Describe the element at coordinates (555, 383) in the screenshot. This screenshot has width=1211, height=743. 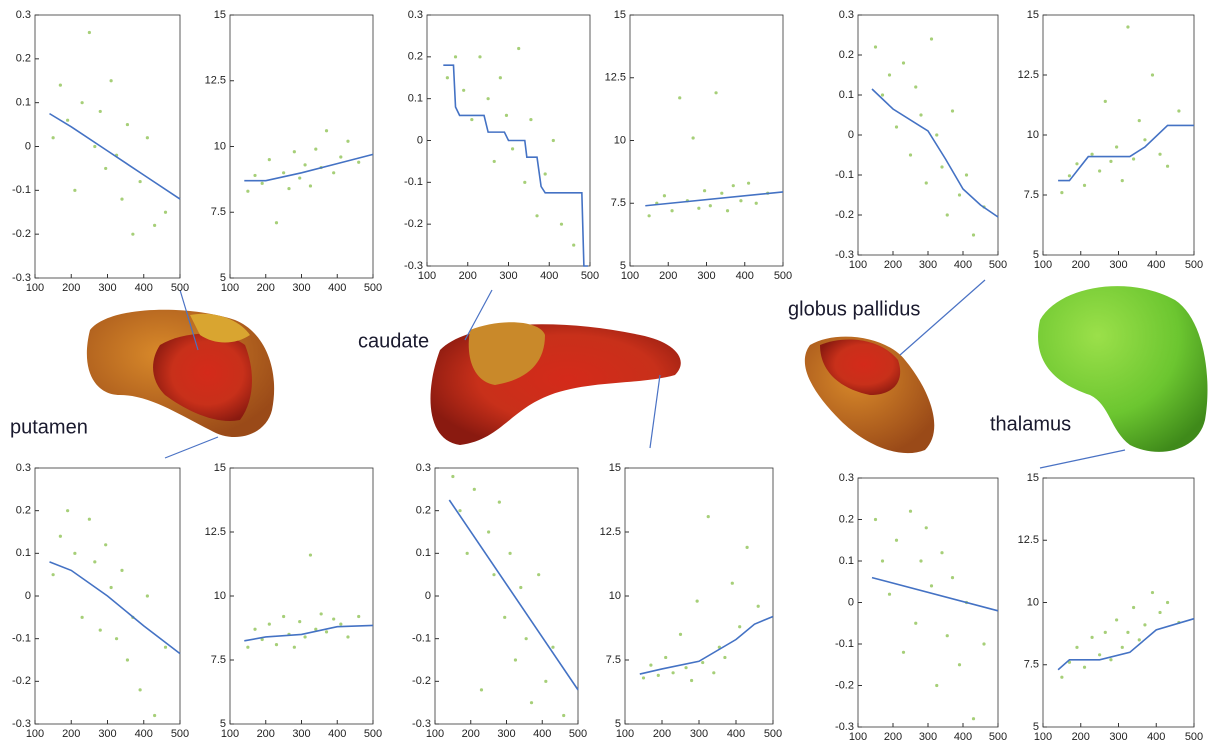
I see `caudate-render` at that location.